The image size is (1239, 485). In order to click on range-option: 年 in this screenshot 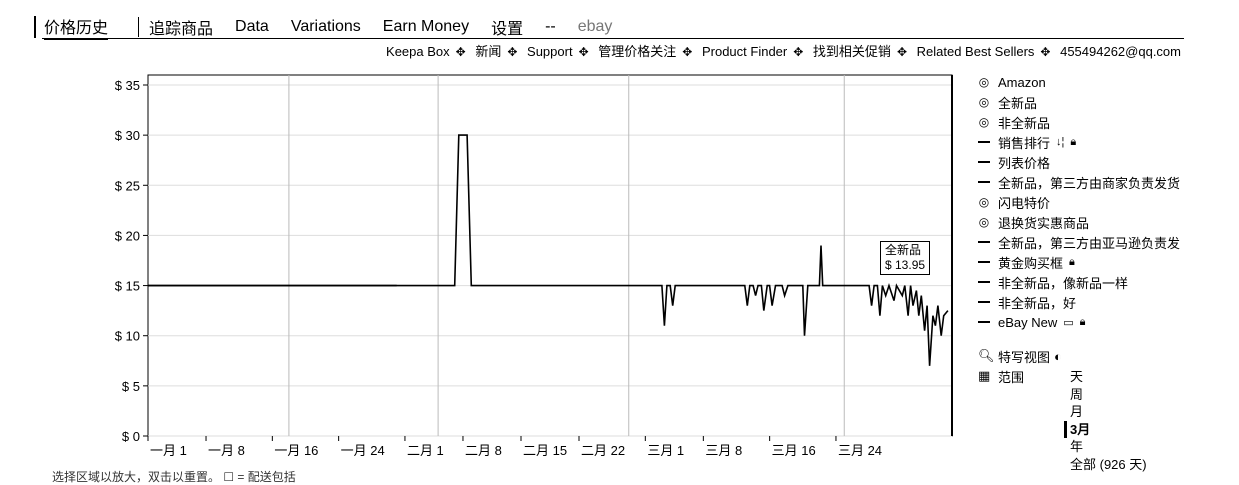, I will do `click(1077, 446)`.